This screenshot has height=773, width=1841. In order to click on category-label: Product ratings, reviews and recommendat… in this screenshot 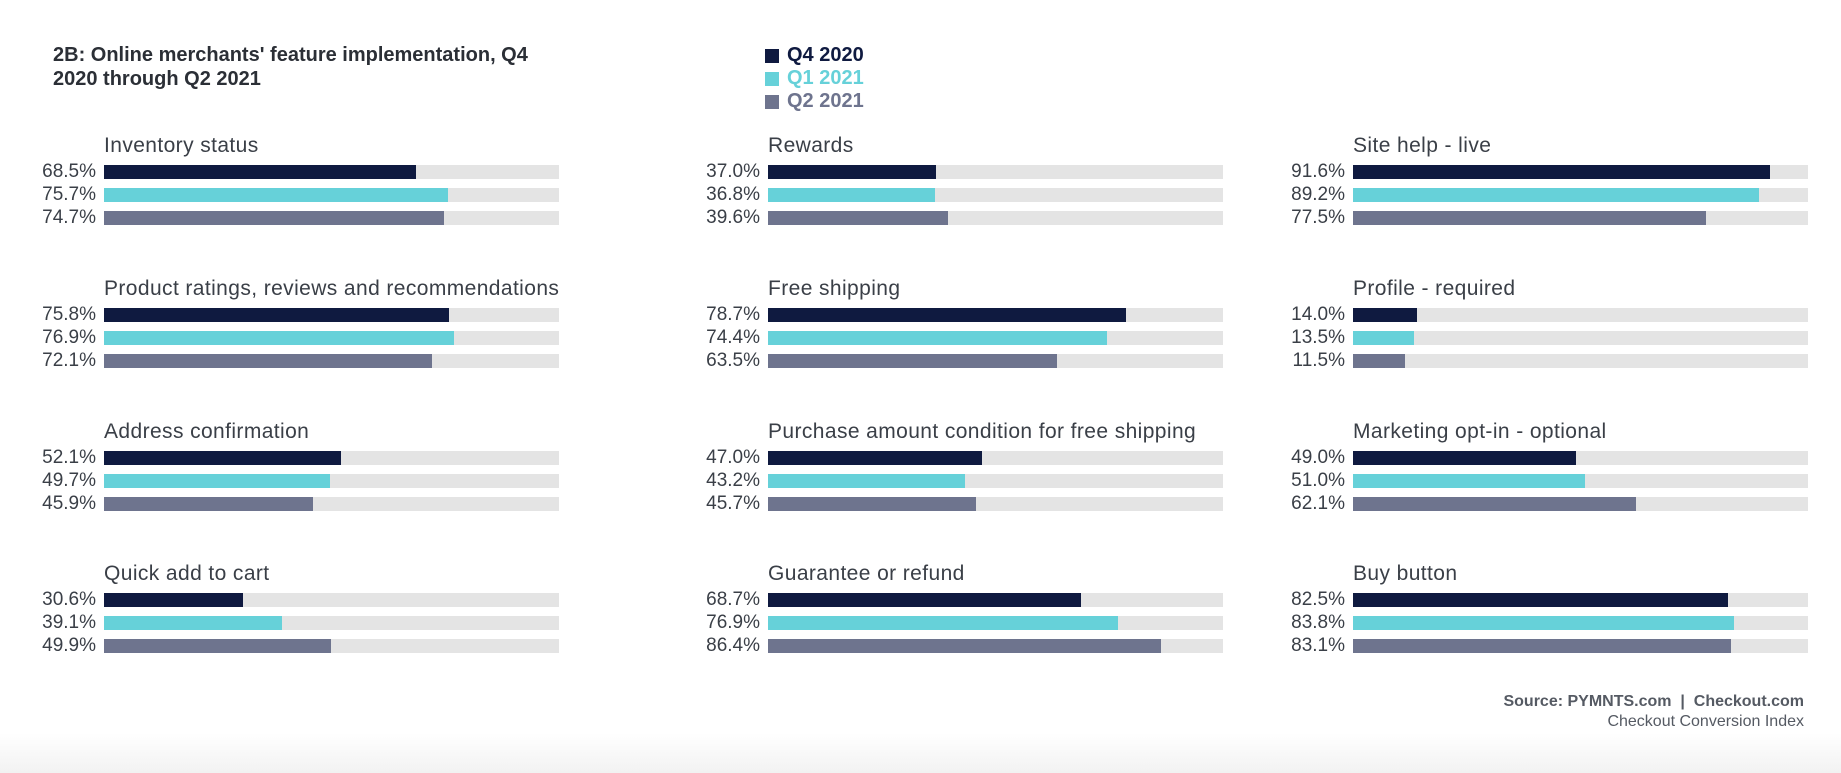, I will do `click(332, 288)`.